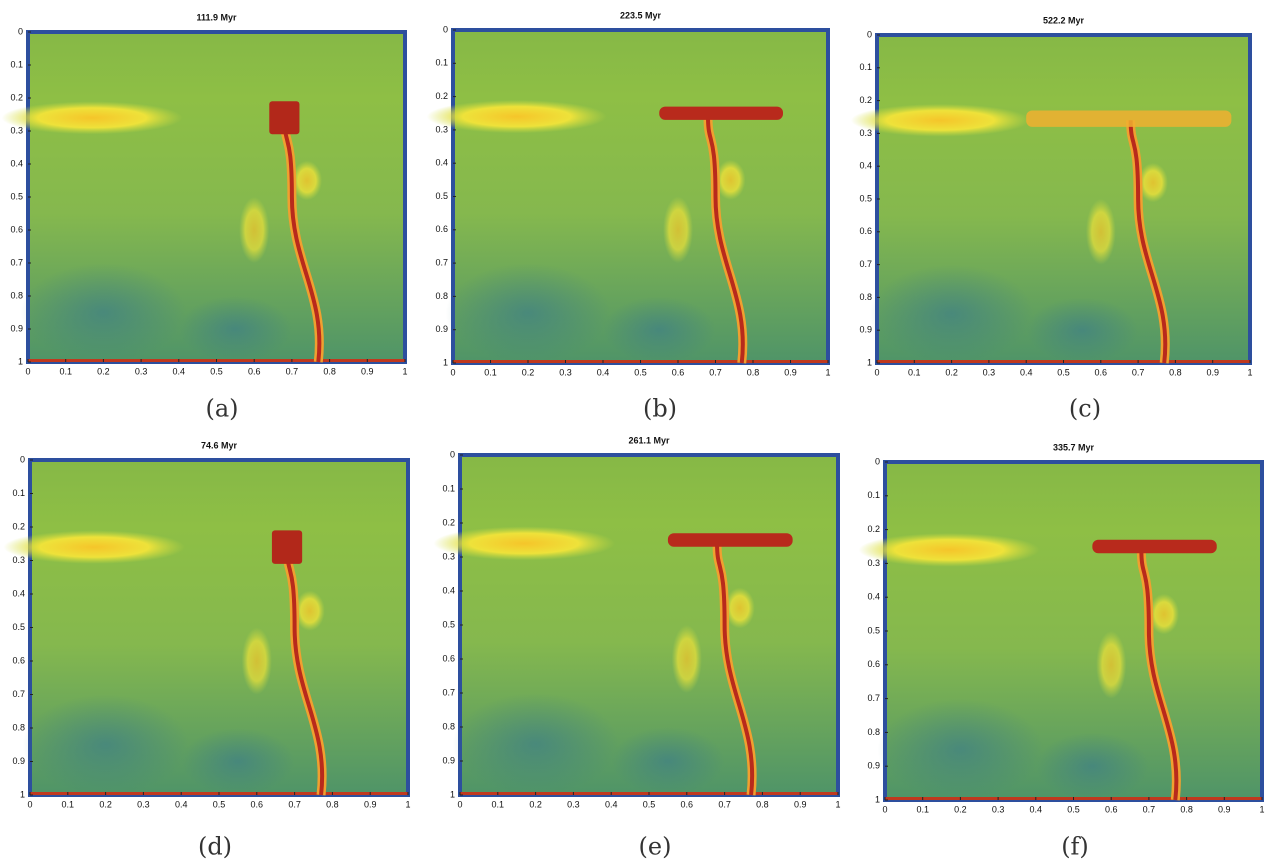 This screenshot has height=865, width=1269. Describe the element at coordinates (441, 229) in the screenshot. I see `y-tick-label: 0.6` at that location.